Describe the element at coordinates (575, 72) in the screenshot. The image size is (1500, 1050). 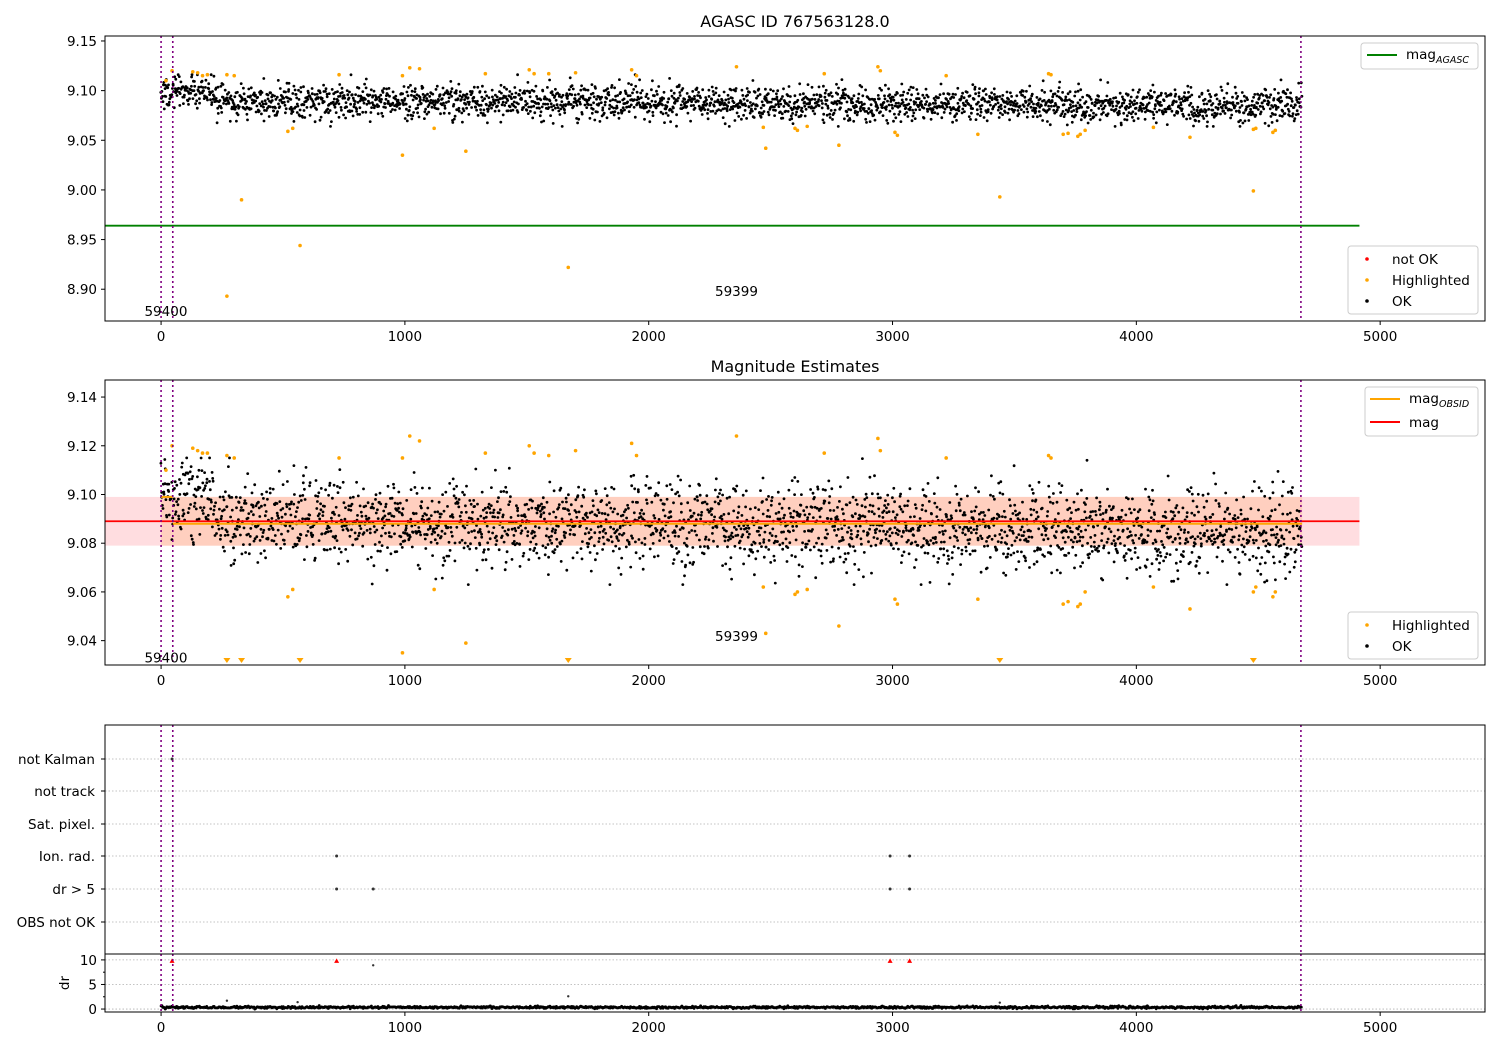
I see `highlighted-point` at that location.